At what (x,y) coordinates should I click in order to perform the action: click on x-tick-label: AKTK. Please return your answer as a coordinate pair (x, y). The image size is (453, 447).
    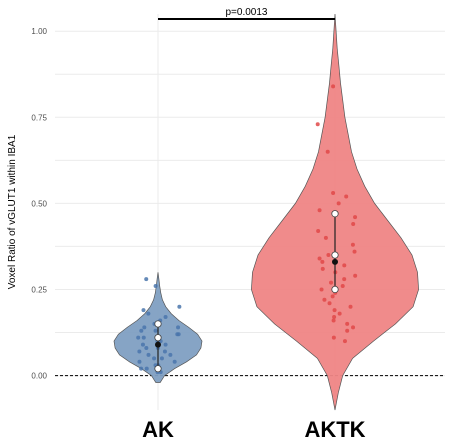
    Looking at the image, I should click on (334, 429).